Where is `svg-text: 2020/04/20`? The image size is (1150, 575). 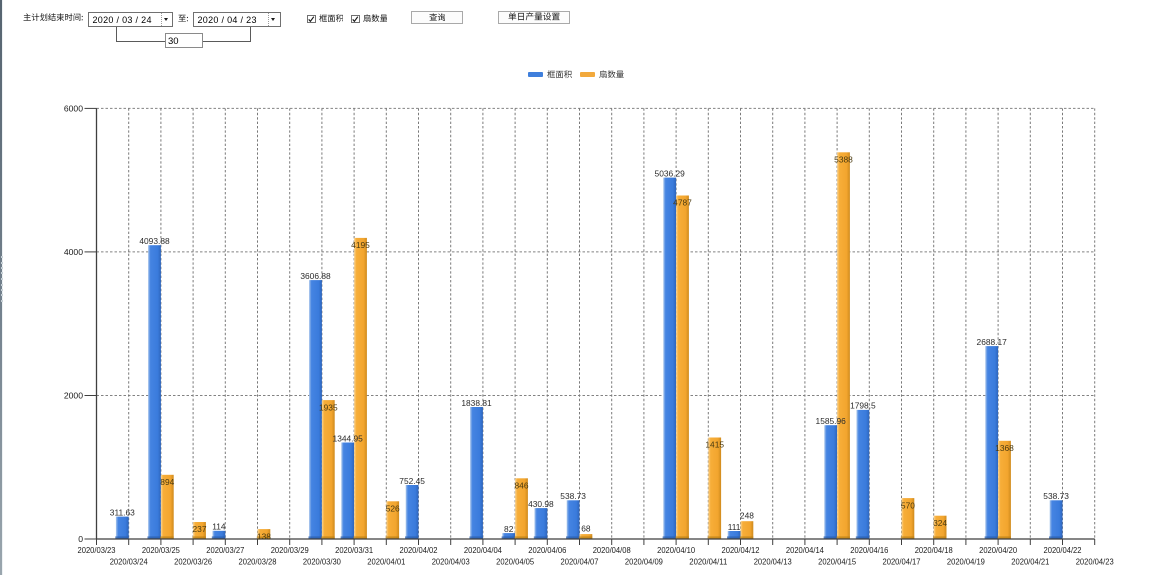 svg-text: 2020/04/20 is located at coordinates (998, 550).